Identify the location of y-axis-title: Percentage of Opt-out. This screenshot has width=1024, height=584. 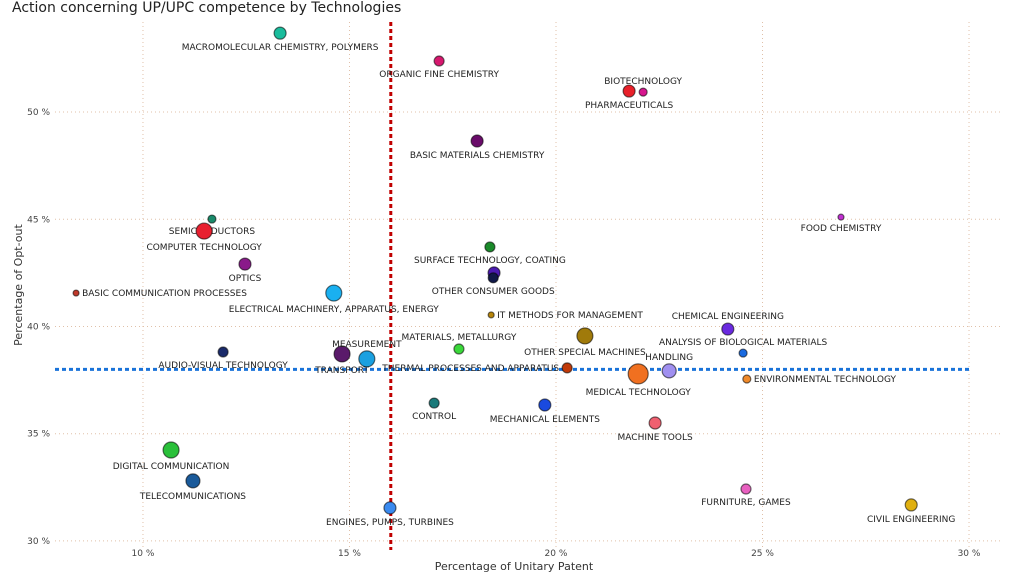
(18, 285).